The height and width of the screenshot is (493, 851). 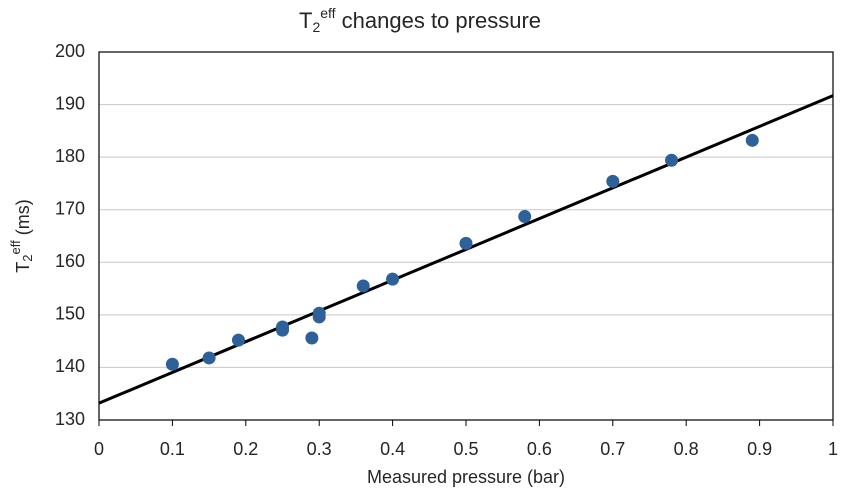 I want to click on y-label-sup: eff, so click(x=15, y=247).